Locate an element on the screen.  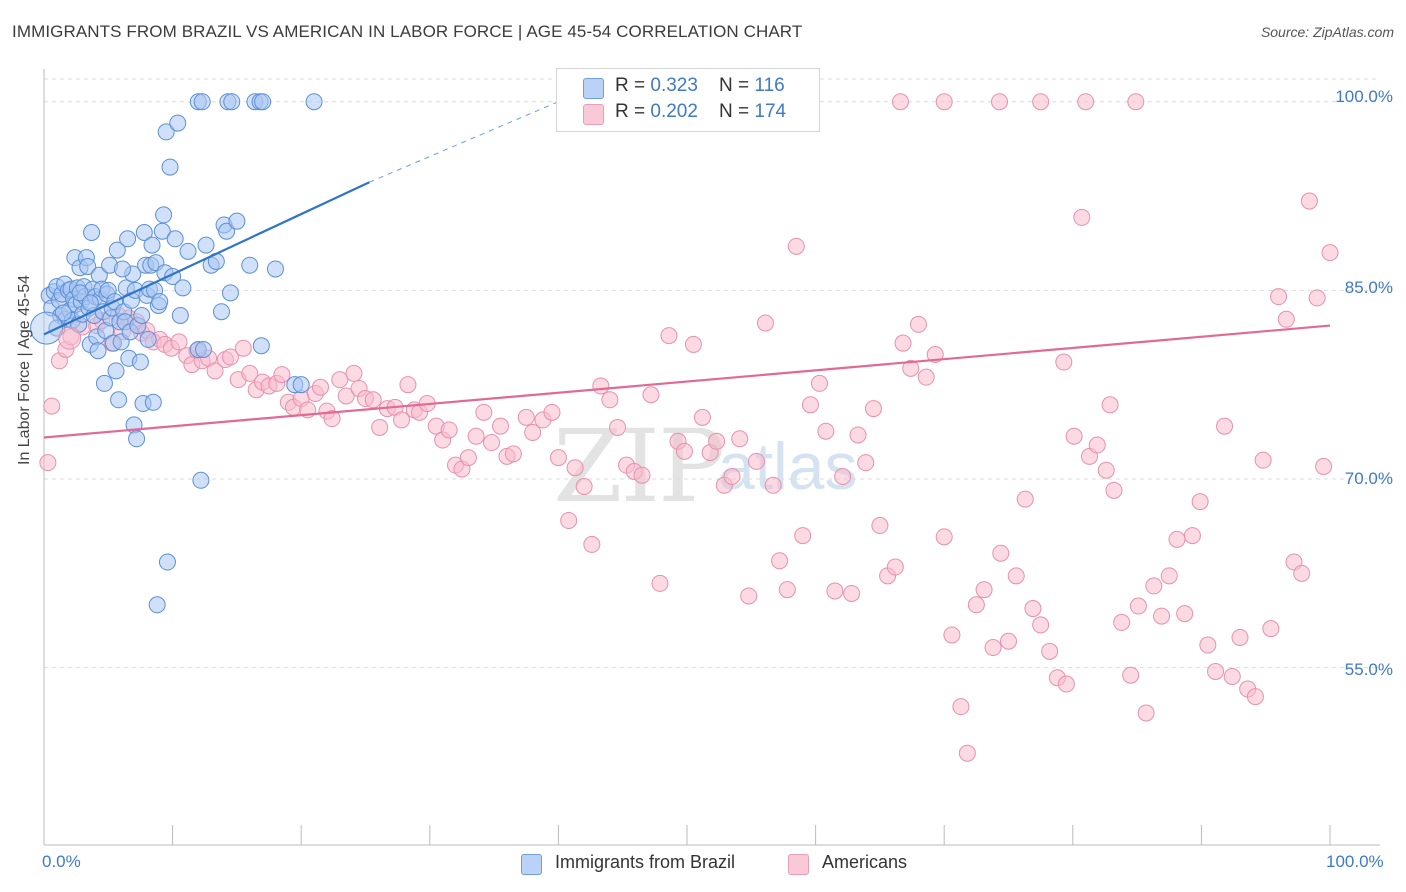
legend-series-name: Americans is located at coordinates (865, 862).